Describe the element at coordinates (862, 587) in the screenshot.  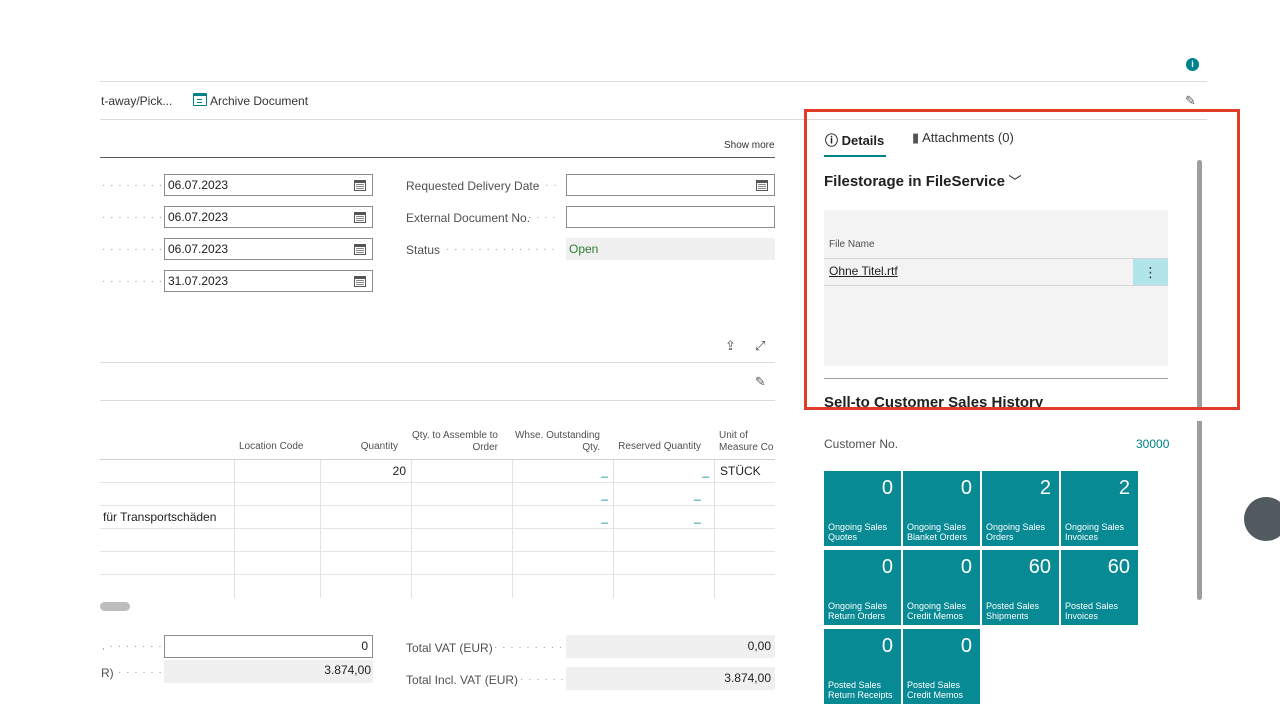
I see `cue-ongoing-sales-return-orders: 0 Ongoing Sales Return Orders` at that location.